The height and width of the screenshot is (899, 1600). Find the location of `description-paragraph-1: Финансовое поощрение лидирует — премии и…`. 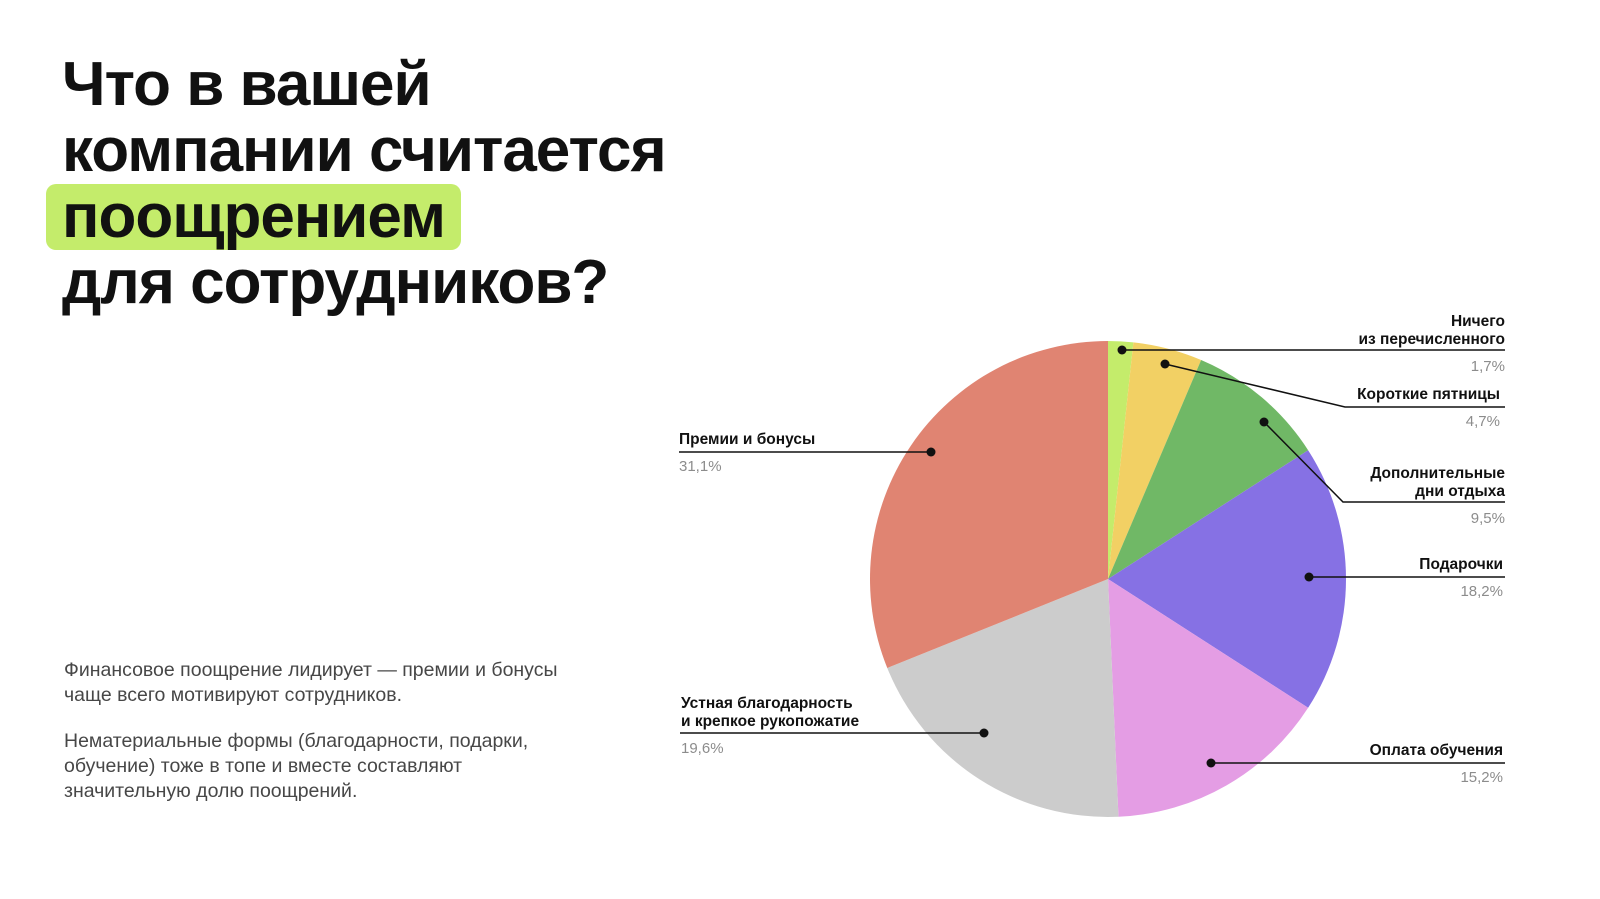

description-paragraph-1: Финансовое поощрение лидирует — премии и… is located at coordinates (311, 682).